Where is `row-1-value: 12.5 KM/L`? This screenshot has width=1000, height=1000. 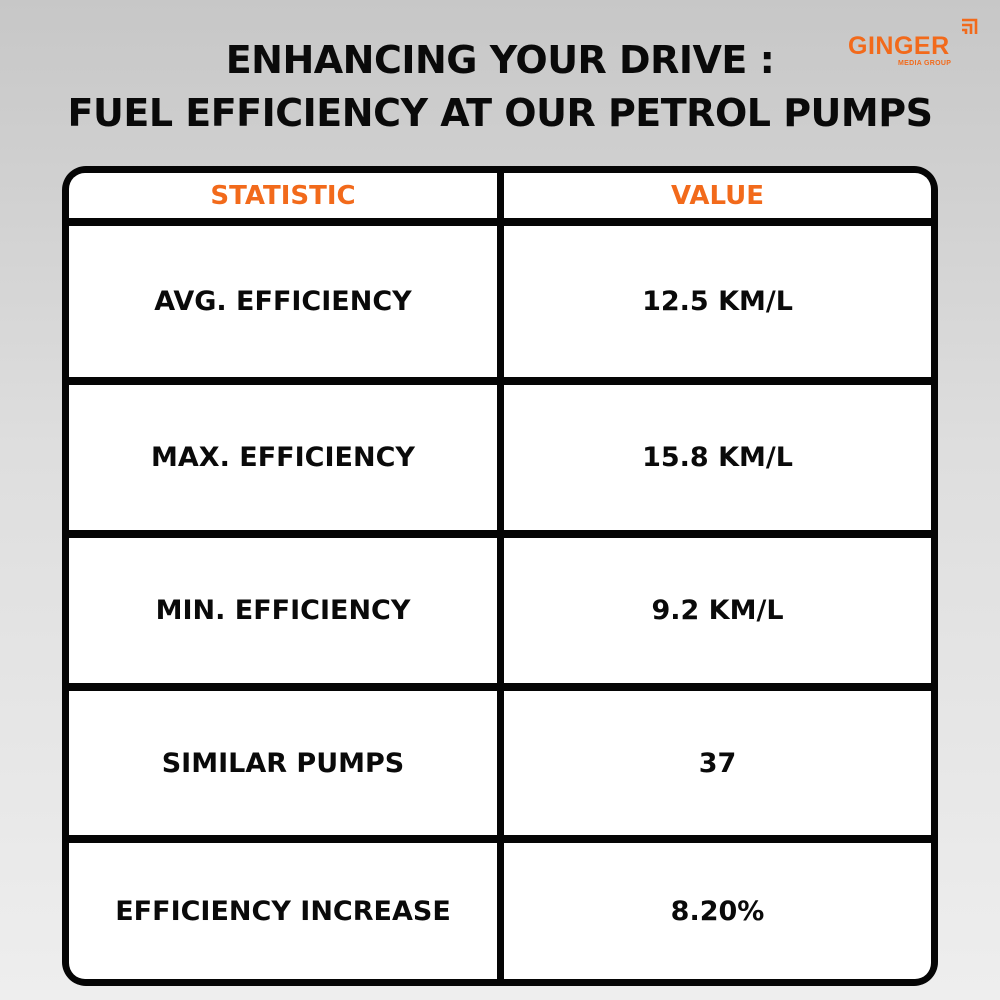
row-1-value: 12.5 KM/L is located at coordinates (717, 301).